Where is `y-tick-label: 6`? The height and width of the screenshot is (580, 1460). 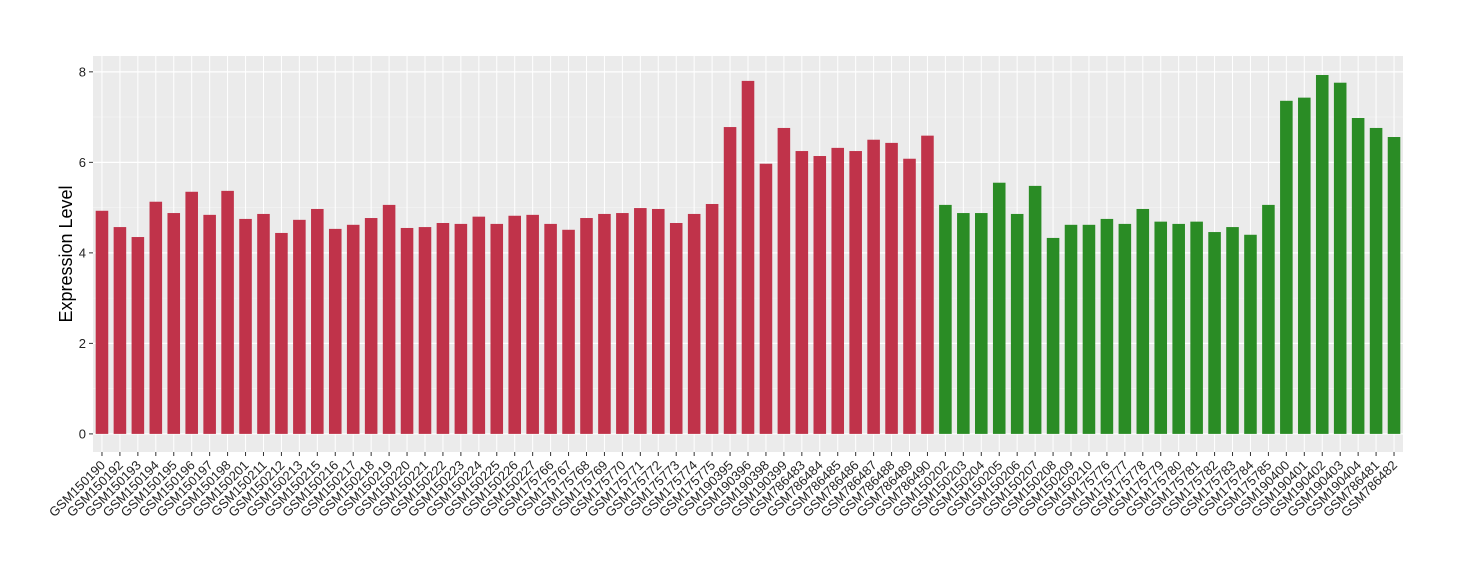
y-tick-label: 6 is located at coordinates (82, 162).